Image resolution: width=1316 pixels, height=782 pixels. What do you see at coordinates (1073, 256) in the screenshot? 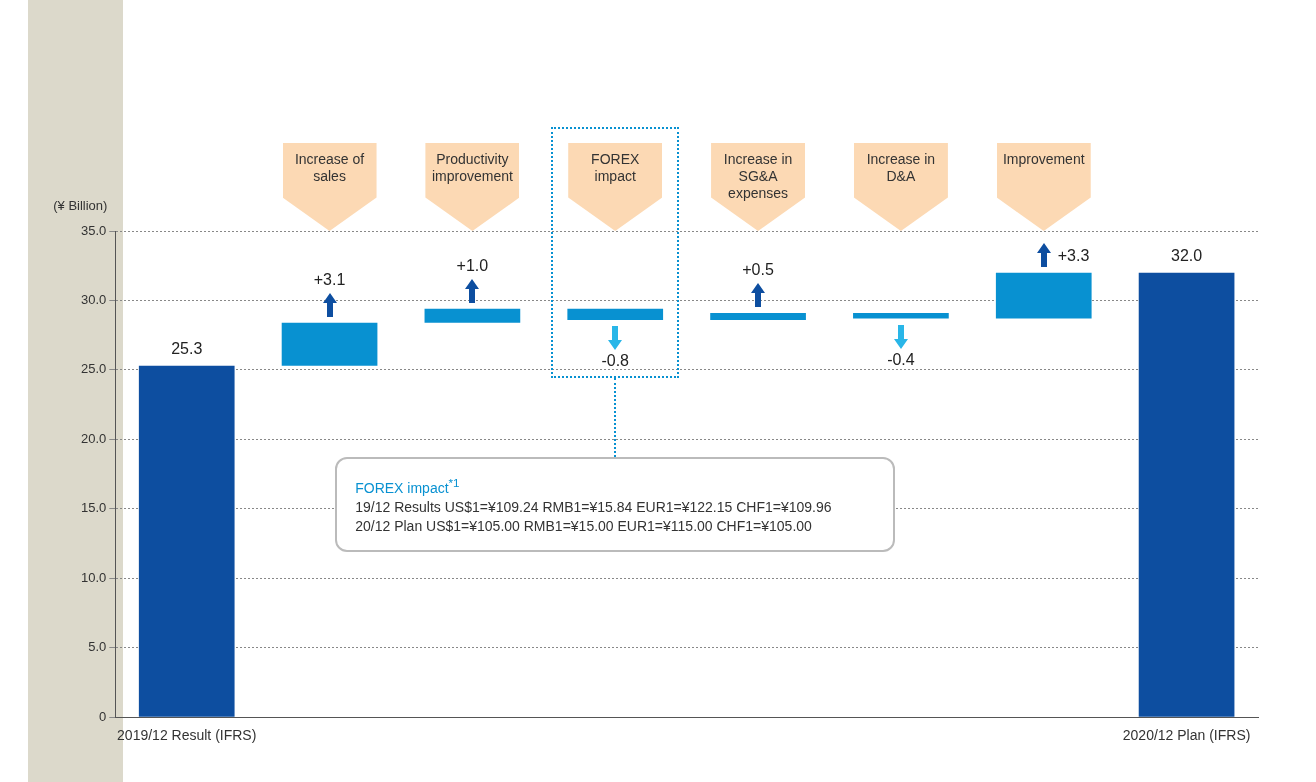
I see `data-label: +3.3` at bounding box center [1073, 256].